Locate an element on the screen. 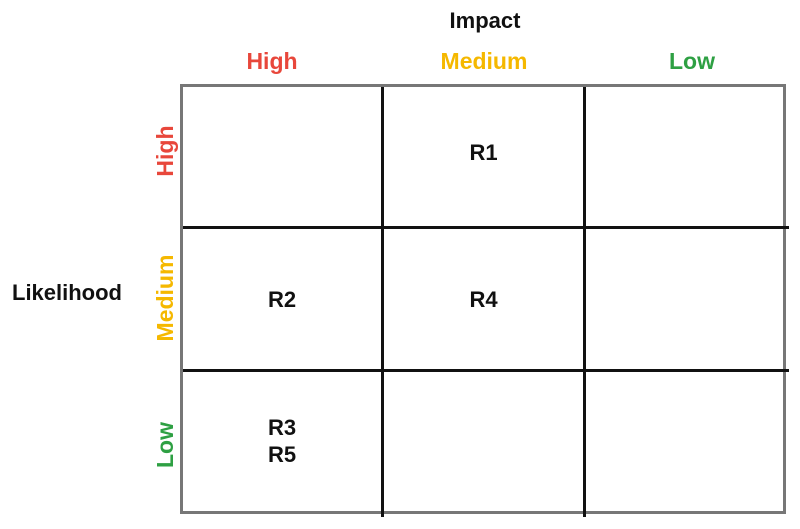  likelihood-level-medium: Medium is located at coordinates (165, 298).